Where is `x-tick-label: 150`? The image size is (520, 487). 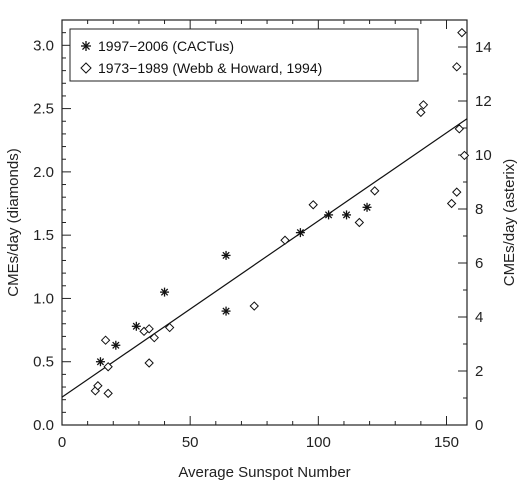
x-tick-label: 150 is located at coordinates (446, 442).